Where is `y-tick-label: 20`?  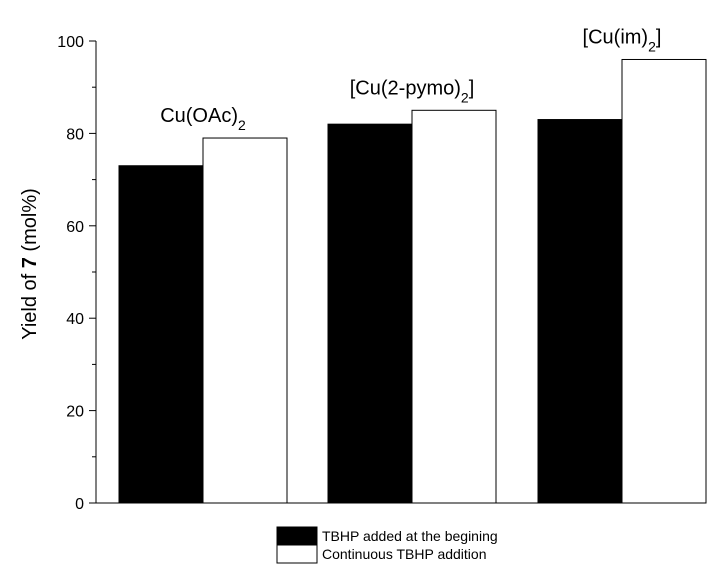 y-tick-label: 20 is located at coordinates (75, 412).